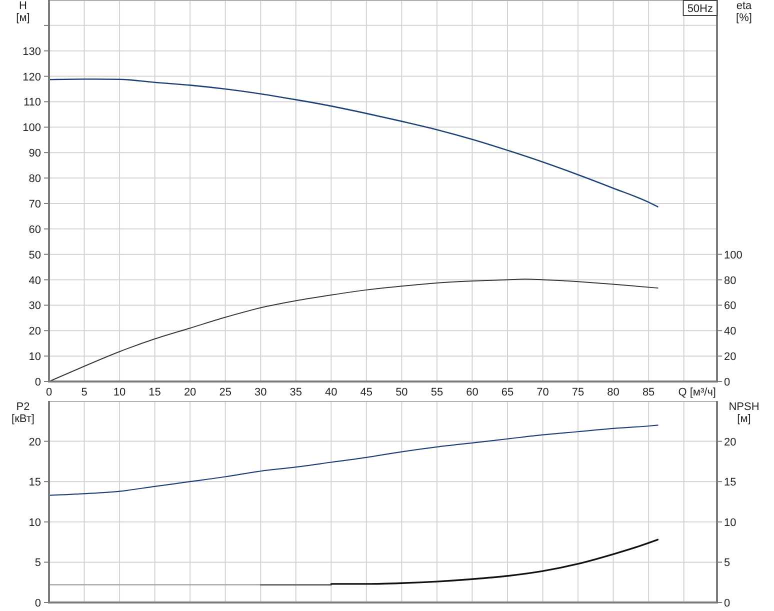 The height and width of the screenshot is (611, 774). What do you see at coordinates (727, 563) in the screenshot?
I see `y2-tick-label: 5` at bounding box center [727, 563].